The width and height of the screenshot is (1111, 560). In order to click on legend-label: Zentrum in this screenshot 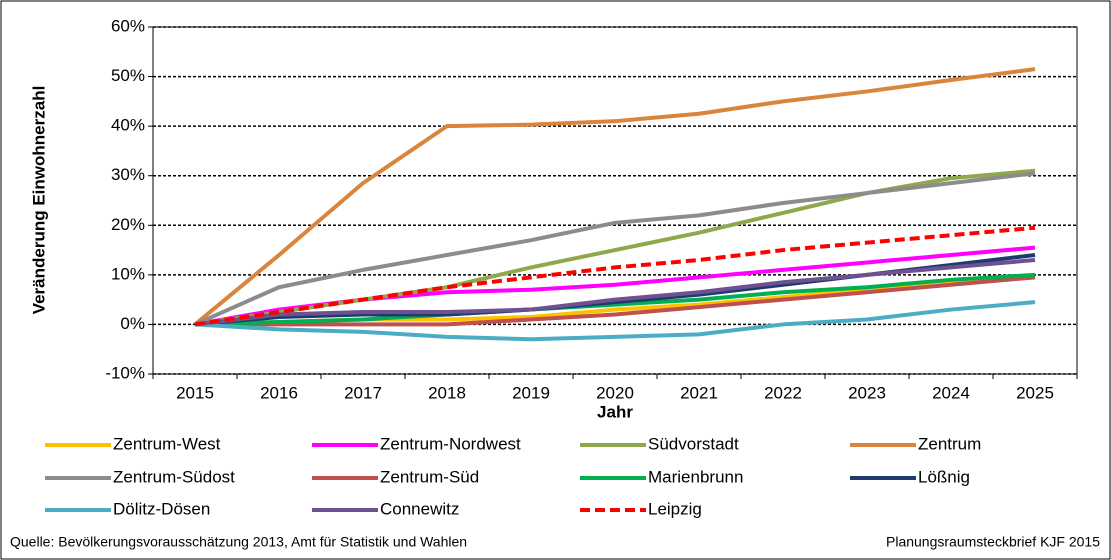, I will do `click(949, 443)`.